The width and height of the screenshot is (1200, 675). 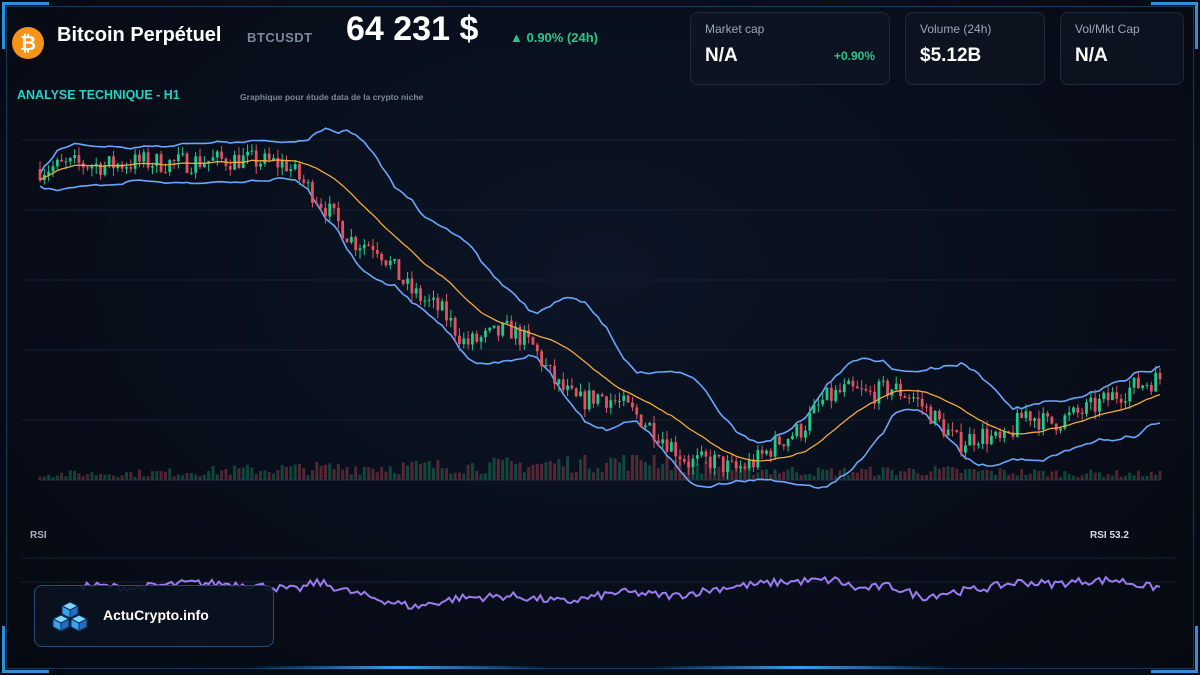 What do you see at coordinates (800, 667) in the screenshot?
I see `frame-glow-right` at bounding box center [800, 667].